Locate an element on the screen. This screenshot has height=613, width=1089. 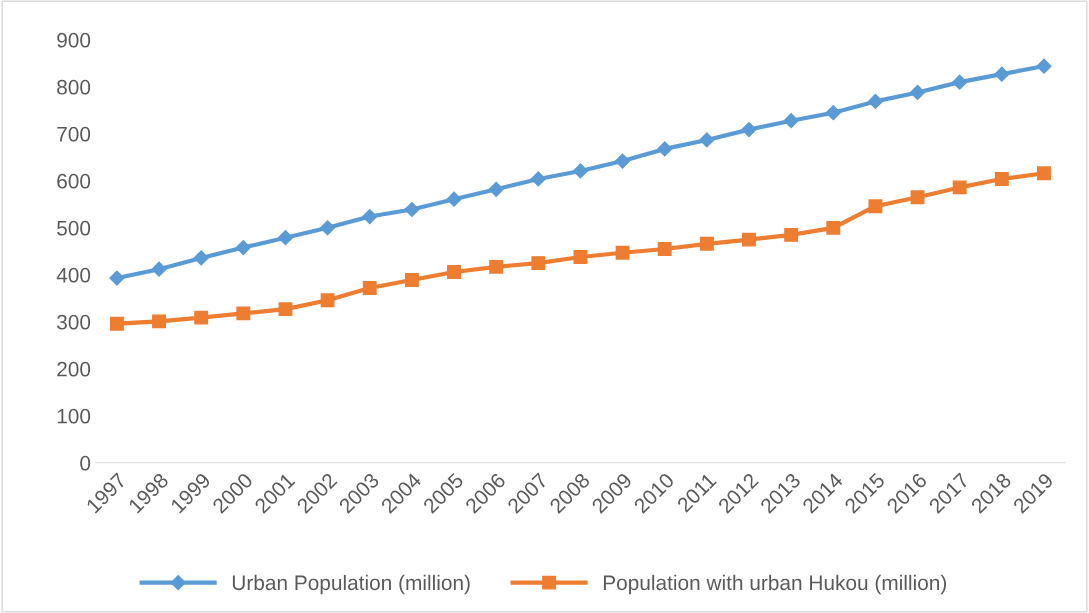
legend-label: Urban Population (million) is located at coordinates (351, 584).